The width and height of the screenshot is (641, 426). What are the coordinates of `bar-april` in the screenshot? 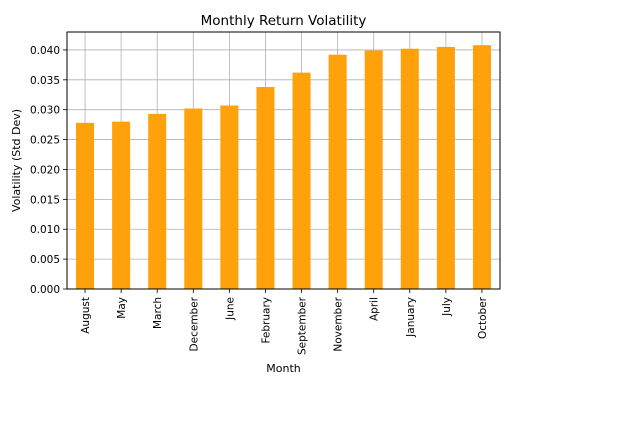 It's located at (373, 169).